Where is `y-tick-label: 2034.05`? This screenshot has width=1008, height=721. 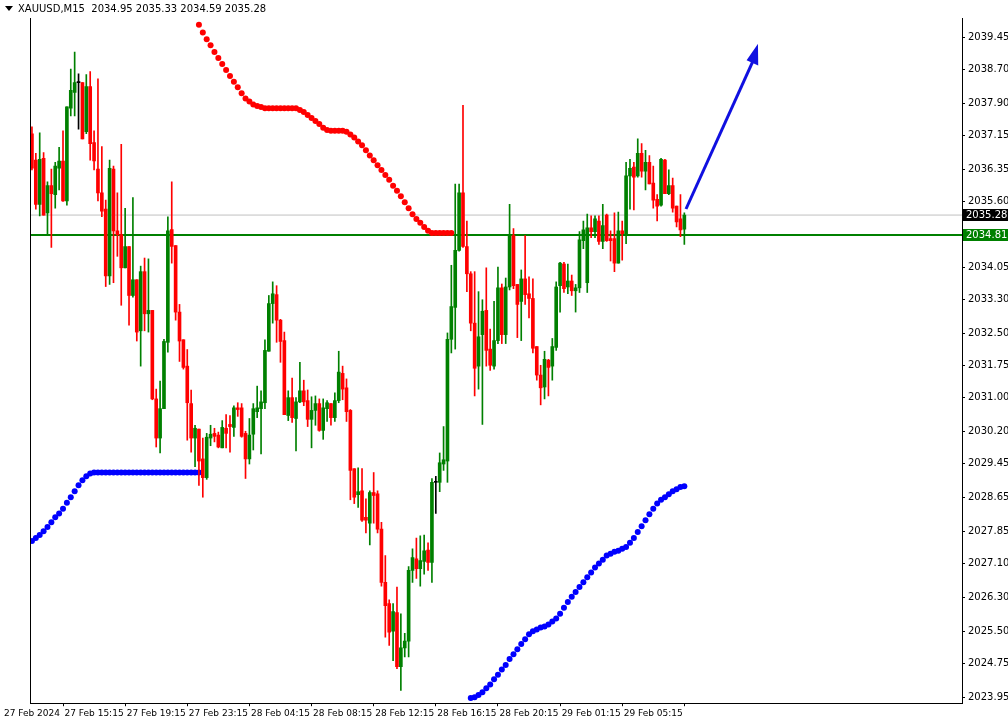 y-tick-label: 2034.05 is located at coordinates (988, 266).